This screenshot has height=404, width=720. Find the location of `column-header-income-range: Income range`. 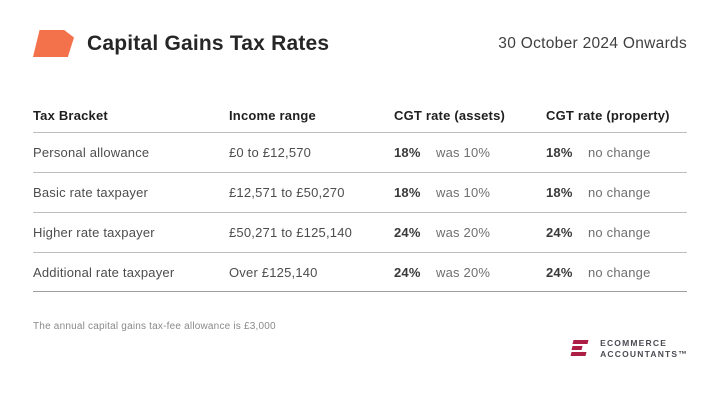

column-header-income-range: Income range is located at coordinates (272, 115).